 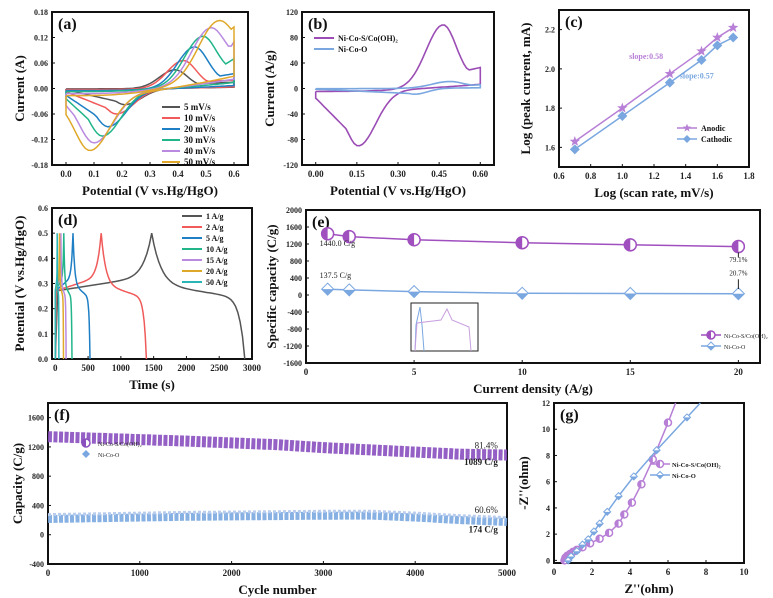 What do you see at coordinates (357, 174) in the screenshot?
I see `x-tick-label: 0.15` at bounding box center [357, 174].